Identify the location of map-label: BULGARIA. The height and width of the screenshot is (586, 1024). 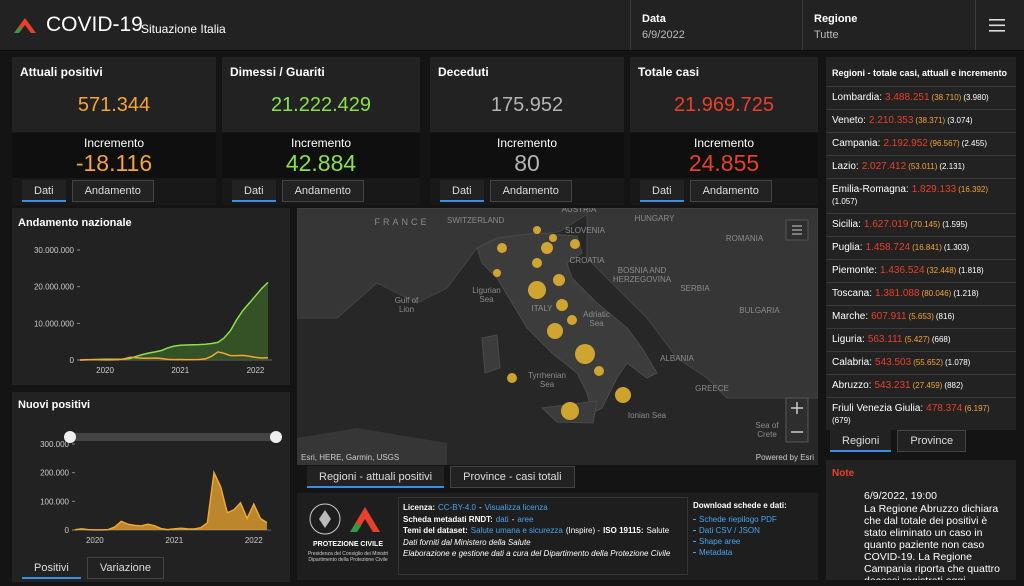
(759, 310).